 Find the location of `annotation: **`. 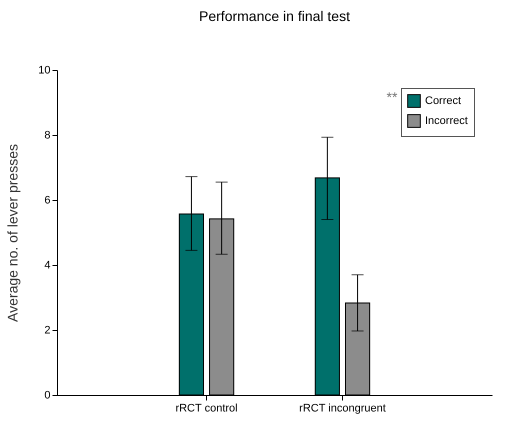

annotation: ** is located at coordinates (392, 97).